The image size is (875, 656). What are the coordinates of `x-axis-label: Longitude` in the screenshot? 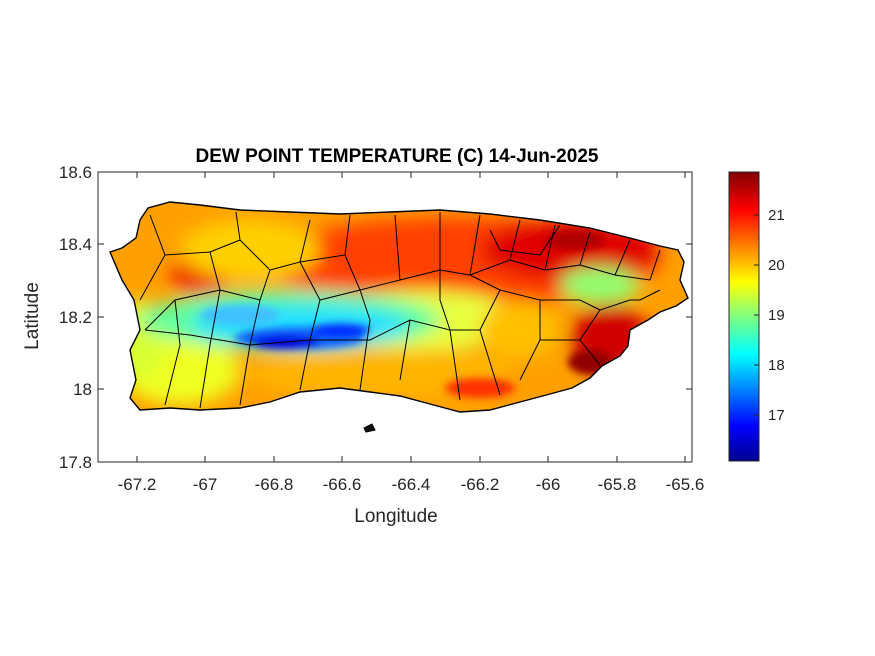 It's located at (395, 516).